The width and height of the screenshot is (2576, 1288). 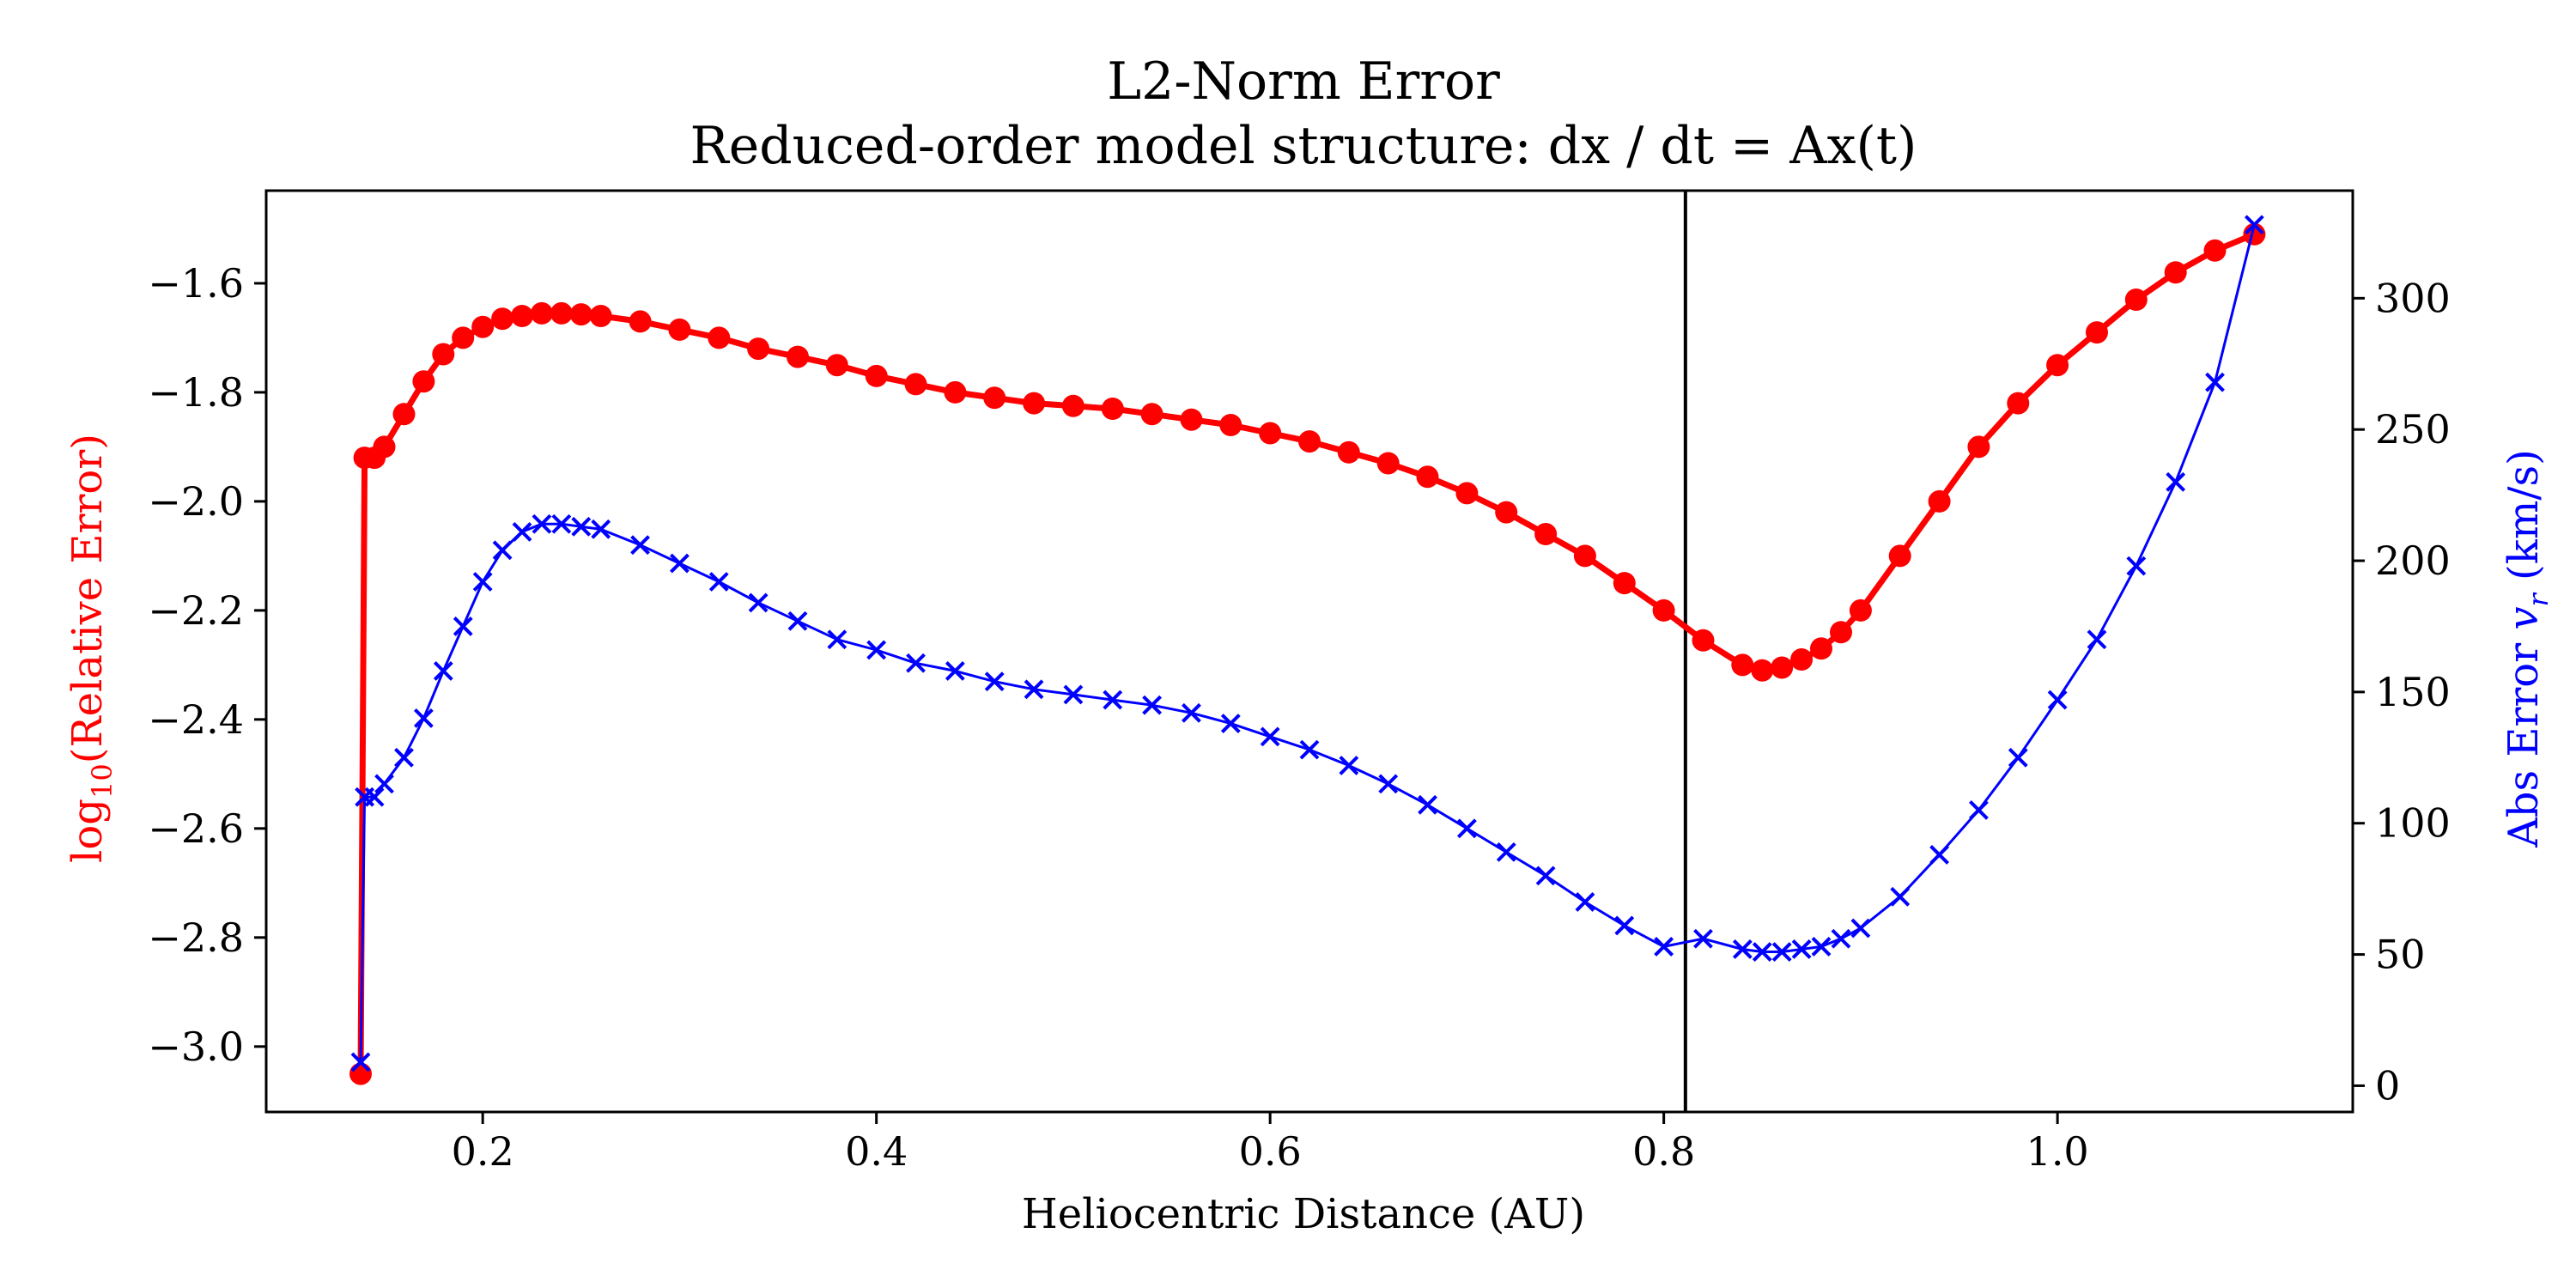 I want to click on right-y-tick-label: 100, so click(x=2413, y=823).